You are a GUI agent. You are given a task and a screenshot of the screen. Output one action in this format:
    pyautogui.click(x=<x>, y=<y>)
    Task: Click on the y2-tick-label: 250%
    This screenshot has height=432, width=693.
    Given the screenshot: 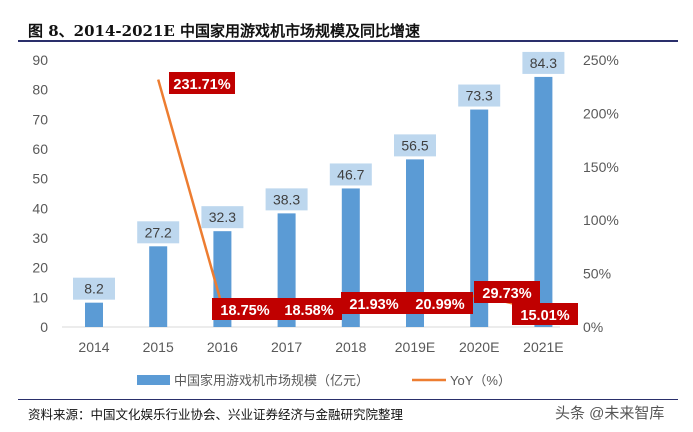 What is the action you would take?
    pyautogui.click(x=601, y=60)
    